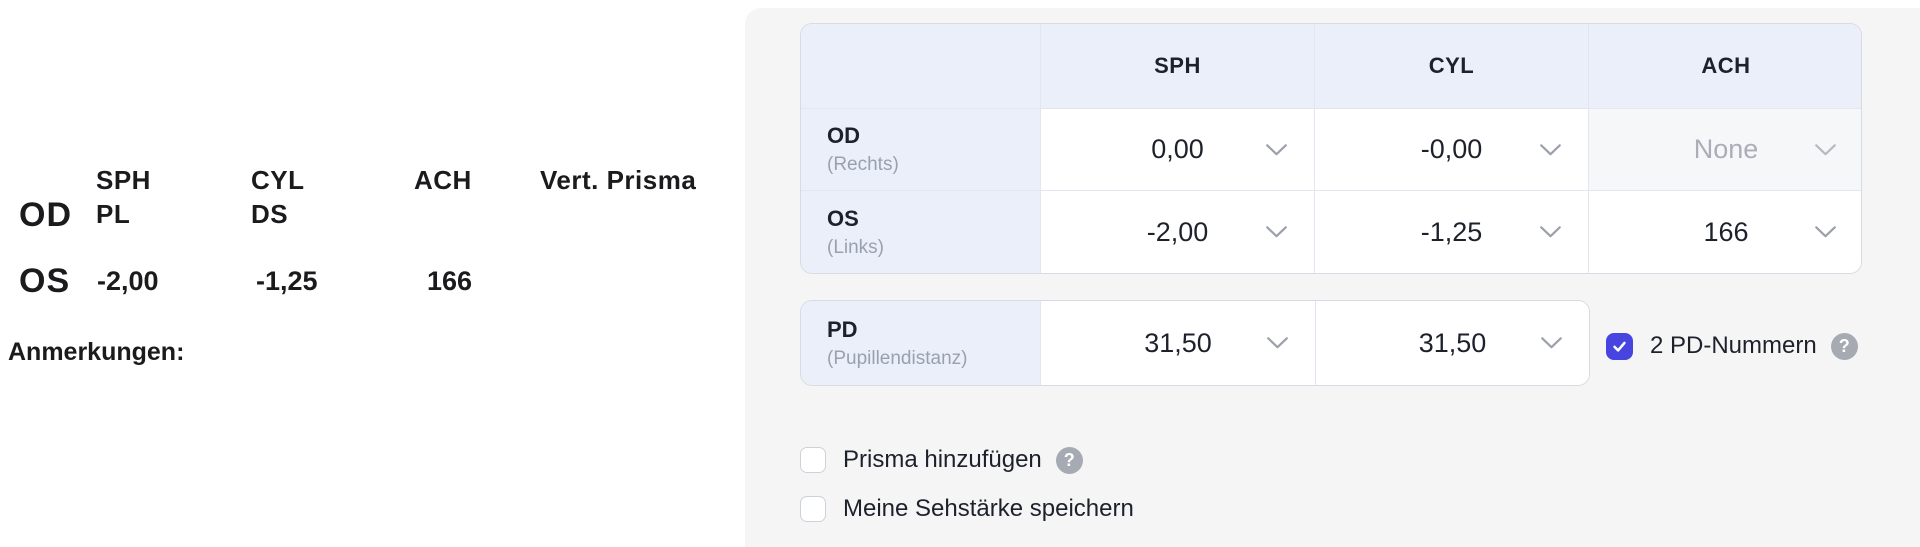 The height and width of the screenshot is (547, 1920). I want to click on pd-left-value: 31,50, so click(1452, 342).